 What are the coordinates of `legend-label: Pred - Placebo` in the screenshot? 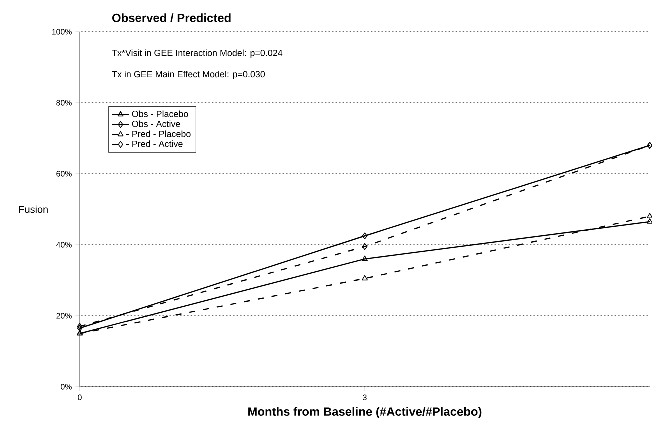 It's located at (161, 134).